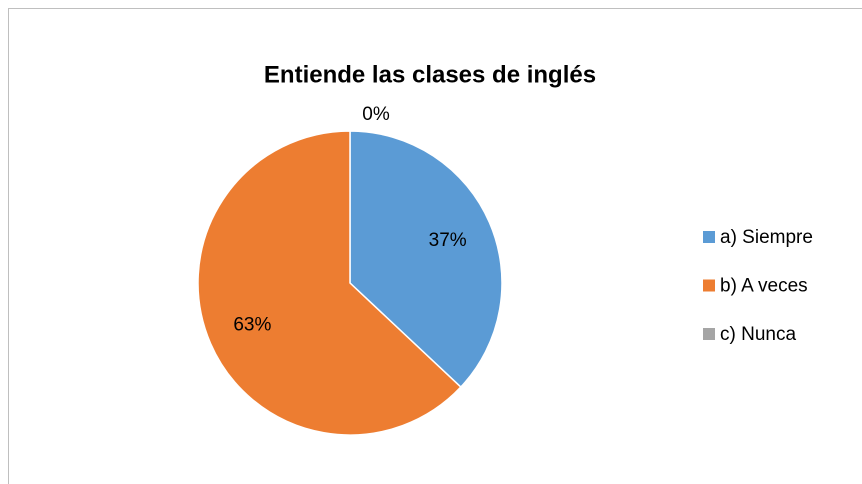 This screenshot has height=484, width=862. Describe the element at coordinates (448, 240) in the screenshot. I see `data-label: 37%` at that location.